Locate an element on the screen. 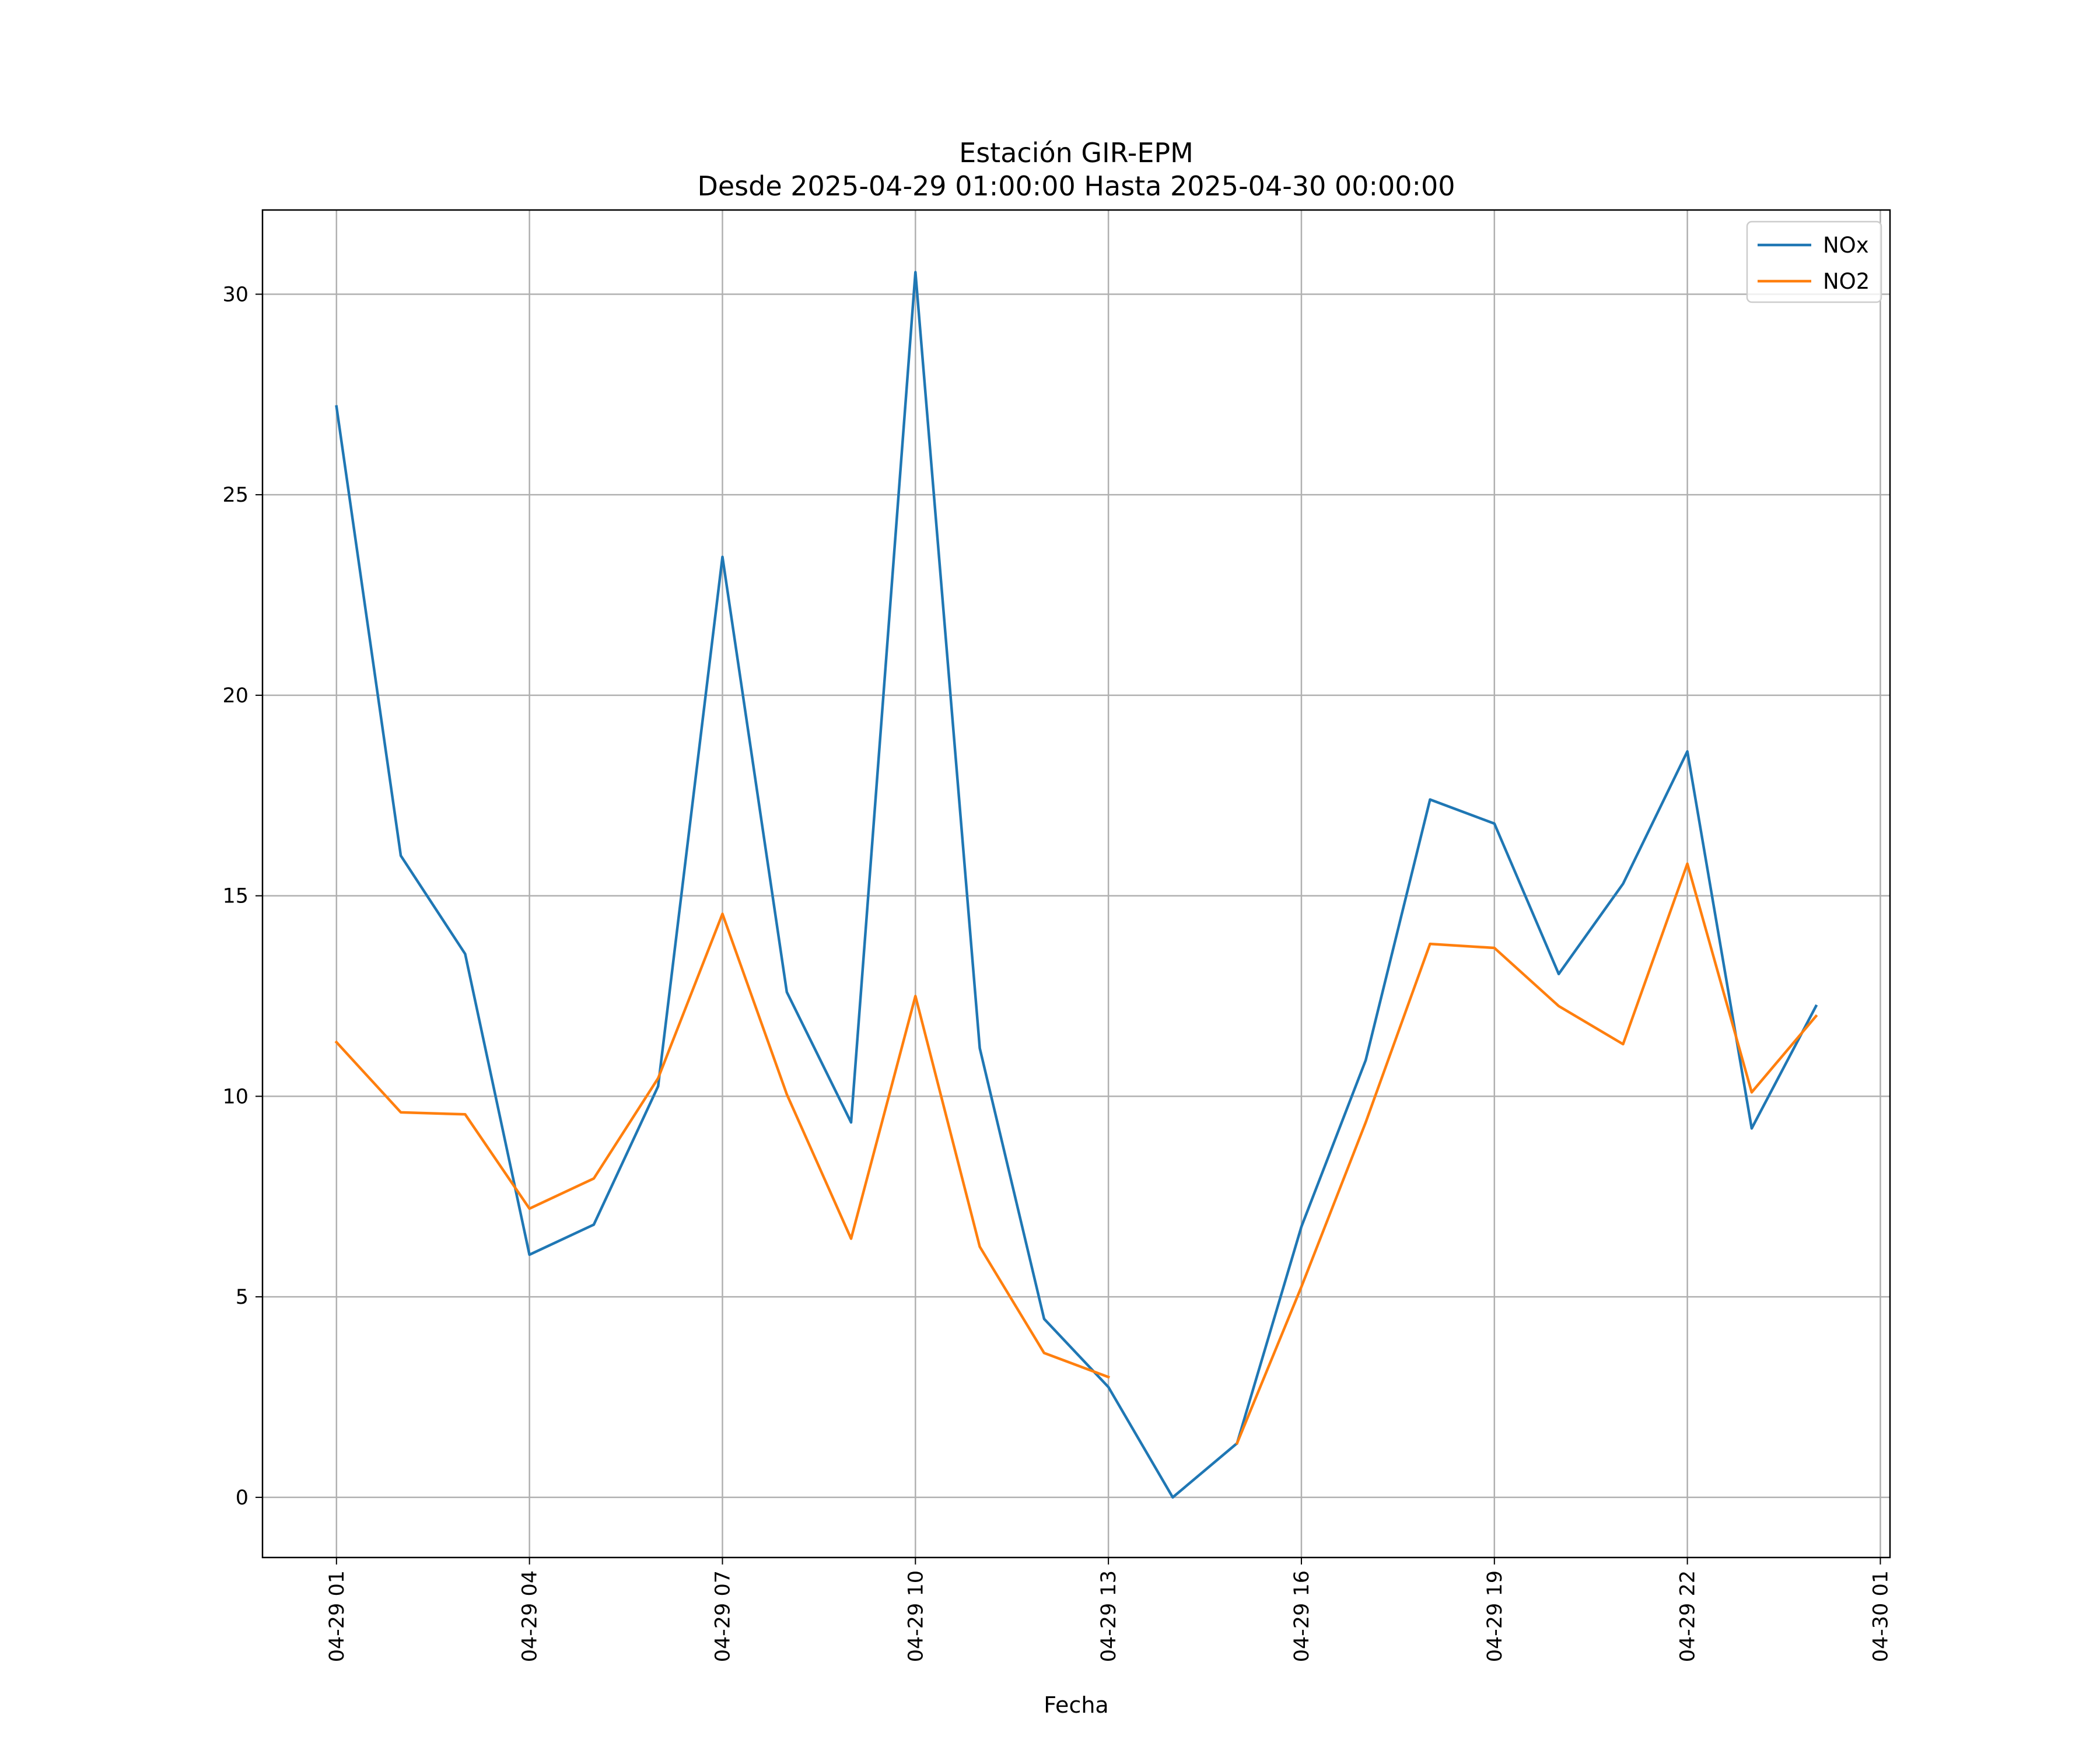  x-tick-label: 04-29 04 is located at coordinates (530, 1616).